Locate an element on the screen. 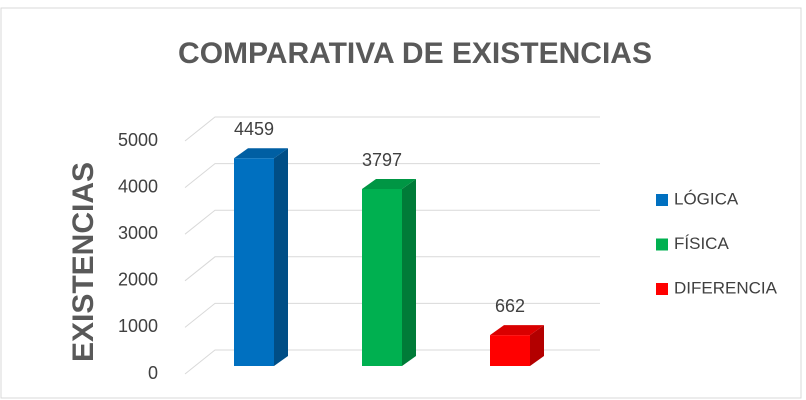 The height and width of the screenshot is (400, 806). y-axis-label: EXISTENCIAS is located at coordinates (83, 262).